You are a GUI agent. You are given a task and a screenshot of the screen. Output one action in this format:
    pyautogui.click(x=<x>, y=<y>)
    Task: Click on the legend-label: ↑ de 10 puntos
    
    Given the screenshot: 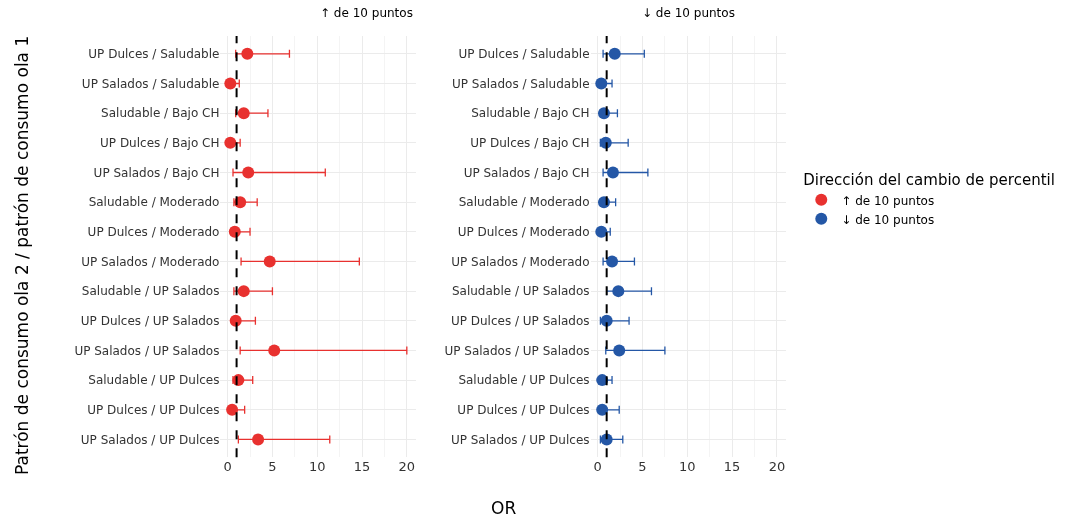 What is the action you would take?
    pyautogui.click(x=888, y=200)
    